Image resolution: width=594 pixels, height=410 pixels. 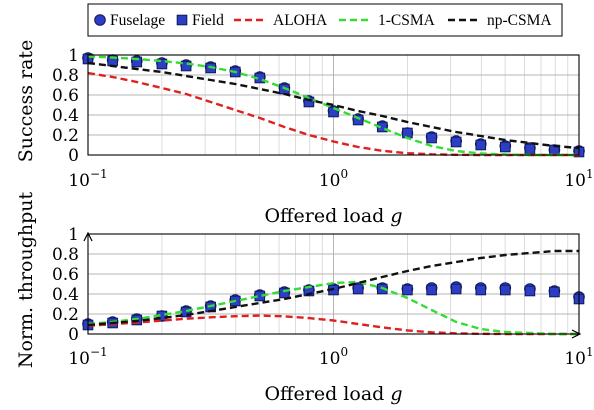 What do you see at coordinates (208, 20) in the screenshot?
I see `legend-label-field: Field` at bounding box center [208, 20].